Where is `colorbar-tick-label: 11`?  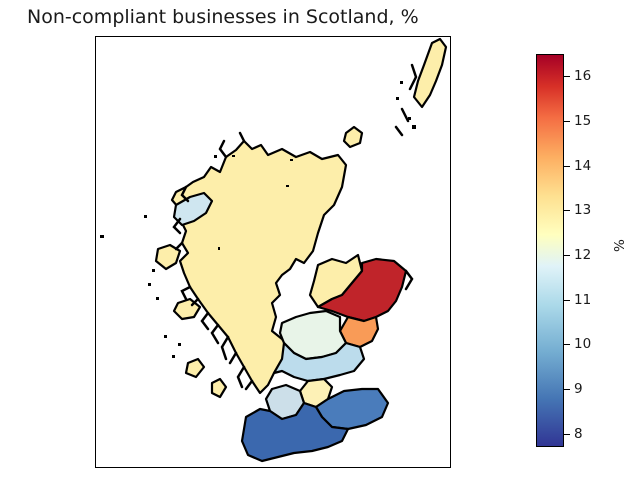
colorbar-tick-label: 11 is located at coordinates (583, 299).